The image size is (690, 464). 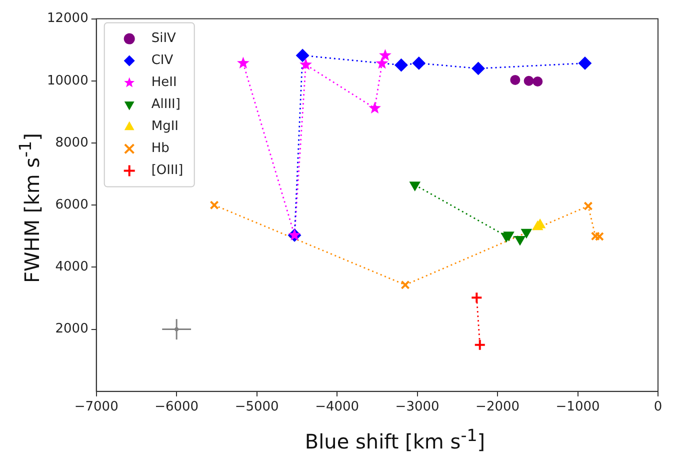 I want to click on y-tick-label: 4000, so click(x=71, y=267).